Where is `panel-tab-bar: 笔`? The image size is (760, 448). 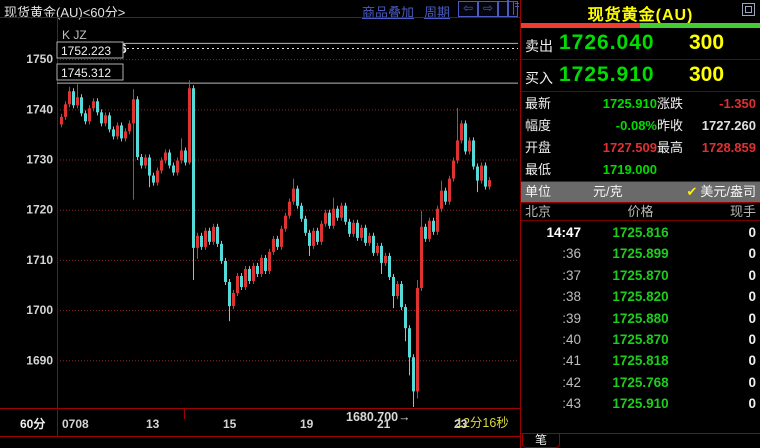
panel-tab-bar: 笔 is located at coordinates (640, 440).